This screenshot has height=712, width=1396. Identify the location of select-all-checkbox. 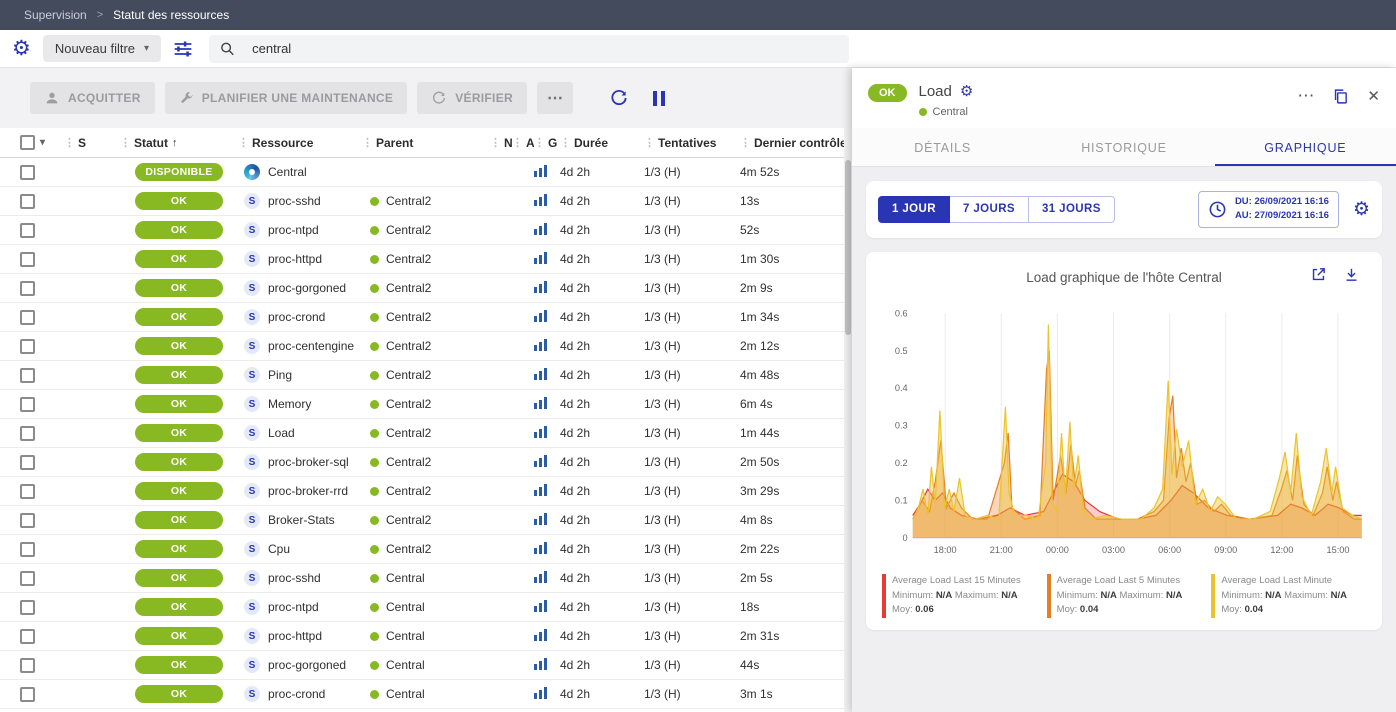
(27, 142).